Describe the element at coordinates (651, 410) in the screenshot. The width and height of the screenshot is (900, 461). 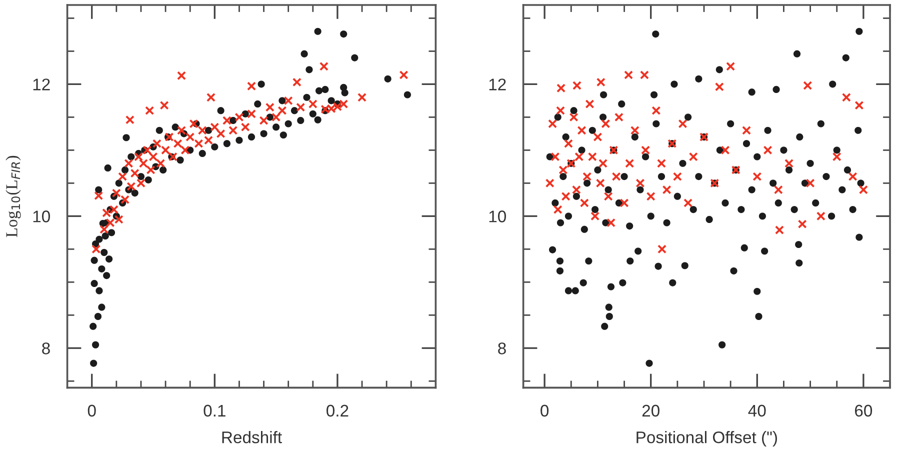
I see `x-tick-label: 20` at that location.